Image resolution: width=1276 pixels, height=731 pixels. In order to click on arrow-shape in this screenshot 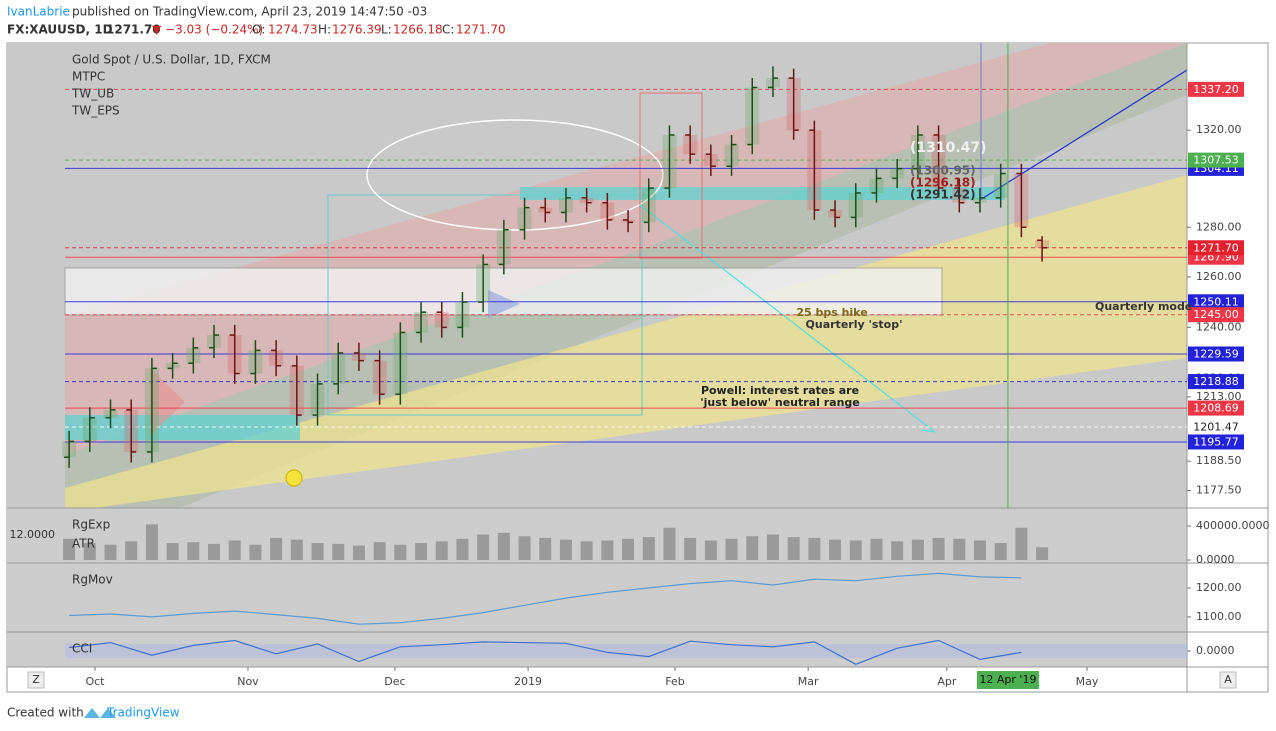, I will do `click(167, 402)`.